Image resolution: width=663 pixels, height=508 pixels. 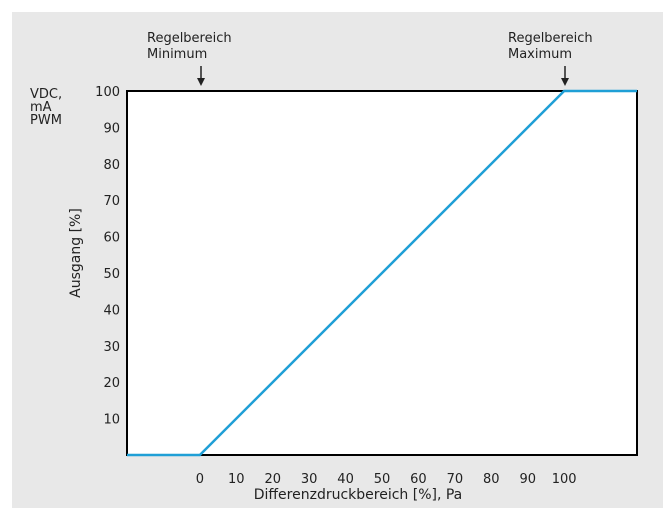 I want to click on y-tick-label: 90, so click(x=111, y=128).